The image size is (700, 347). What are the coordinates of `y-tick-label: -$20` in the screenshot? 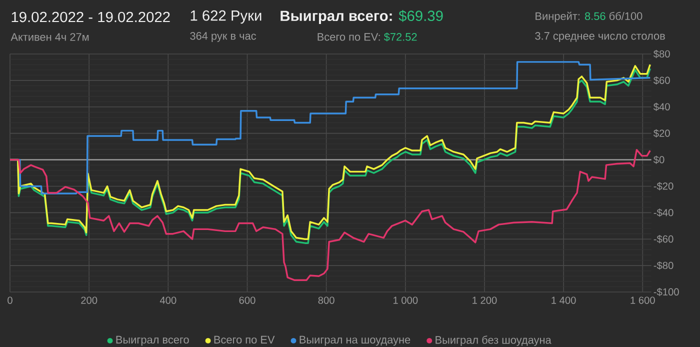 It's located at (664, 186).